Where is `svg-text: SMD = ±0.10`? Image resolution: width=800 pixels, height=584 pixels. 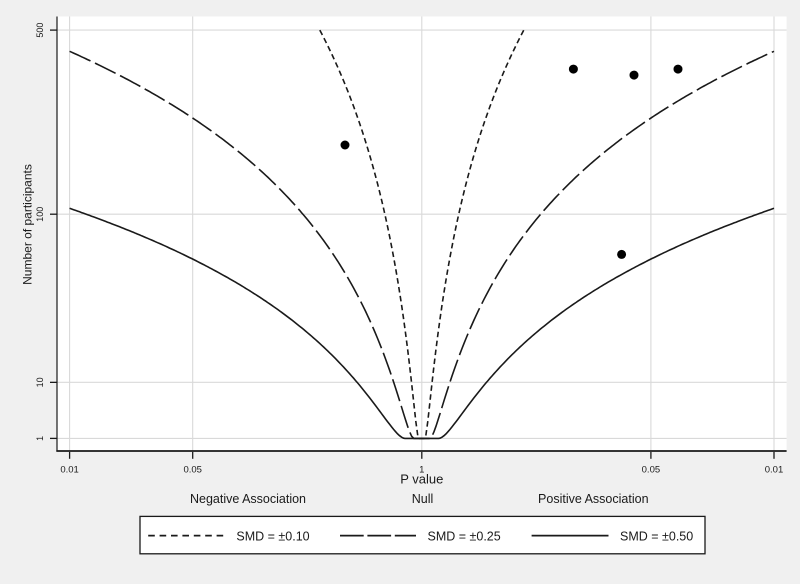
svg-text: SMD = ±0.10 is located at coordinates (272, 536).